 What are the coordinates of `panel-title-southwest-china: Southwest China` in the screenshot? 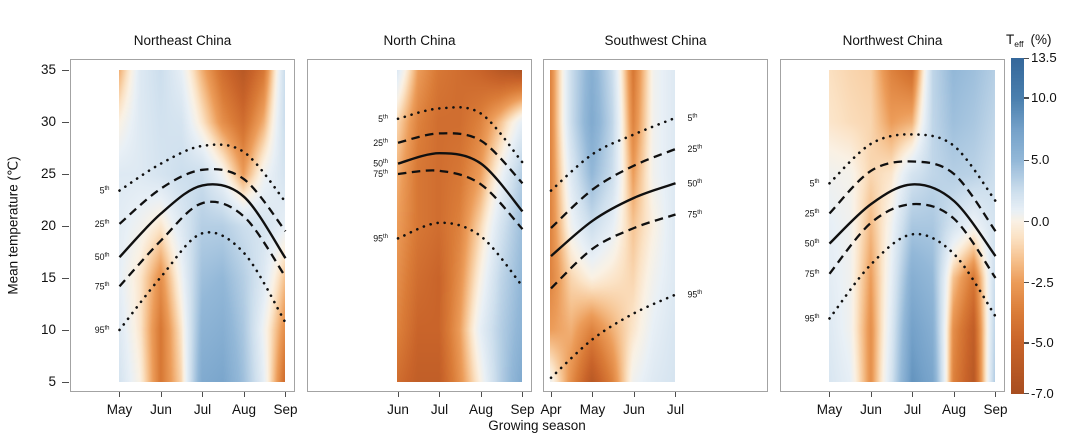 It's located at (655, 40).